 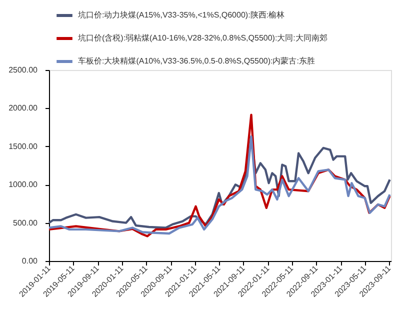 What do you see at coordinates (23, 185) in the screenshot?
I see `y-tick-label: 1000.00` at bounding box center [23, 185].